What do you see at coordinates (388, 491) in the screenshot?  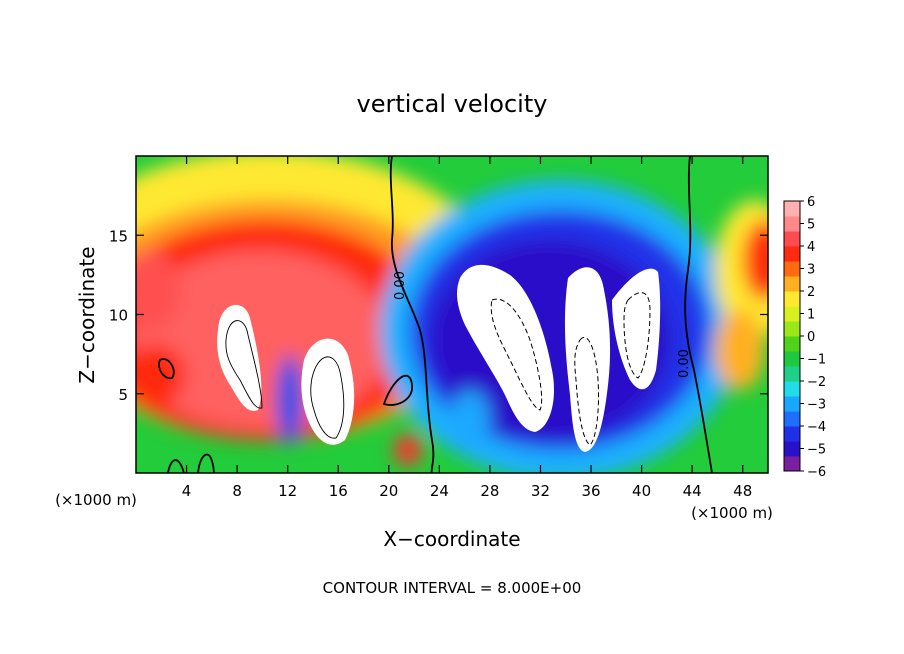 I see `x-tick-label: 20` at bounding box center [388, 491].